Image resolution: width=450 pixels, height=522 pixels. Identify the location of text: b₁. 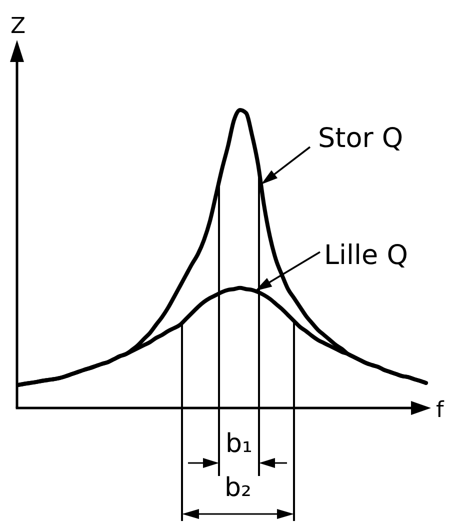
(239, 444).